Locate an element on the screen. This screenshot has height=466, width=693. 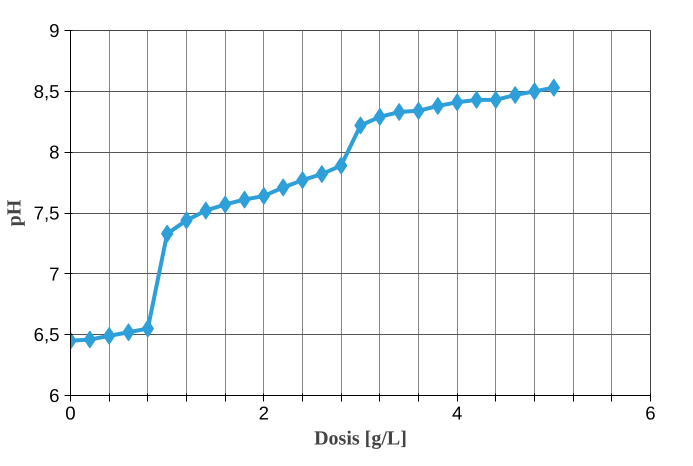
y-tick-label: 8,5 is located at coordinates (47, 91).